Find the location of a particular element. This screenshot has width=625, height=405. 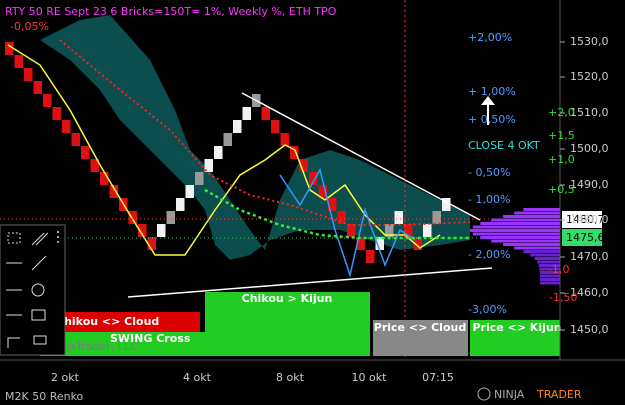

price-label: 1520,0 is located at coordinates (589, 76).